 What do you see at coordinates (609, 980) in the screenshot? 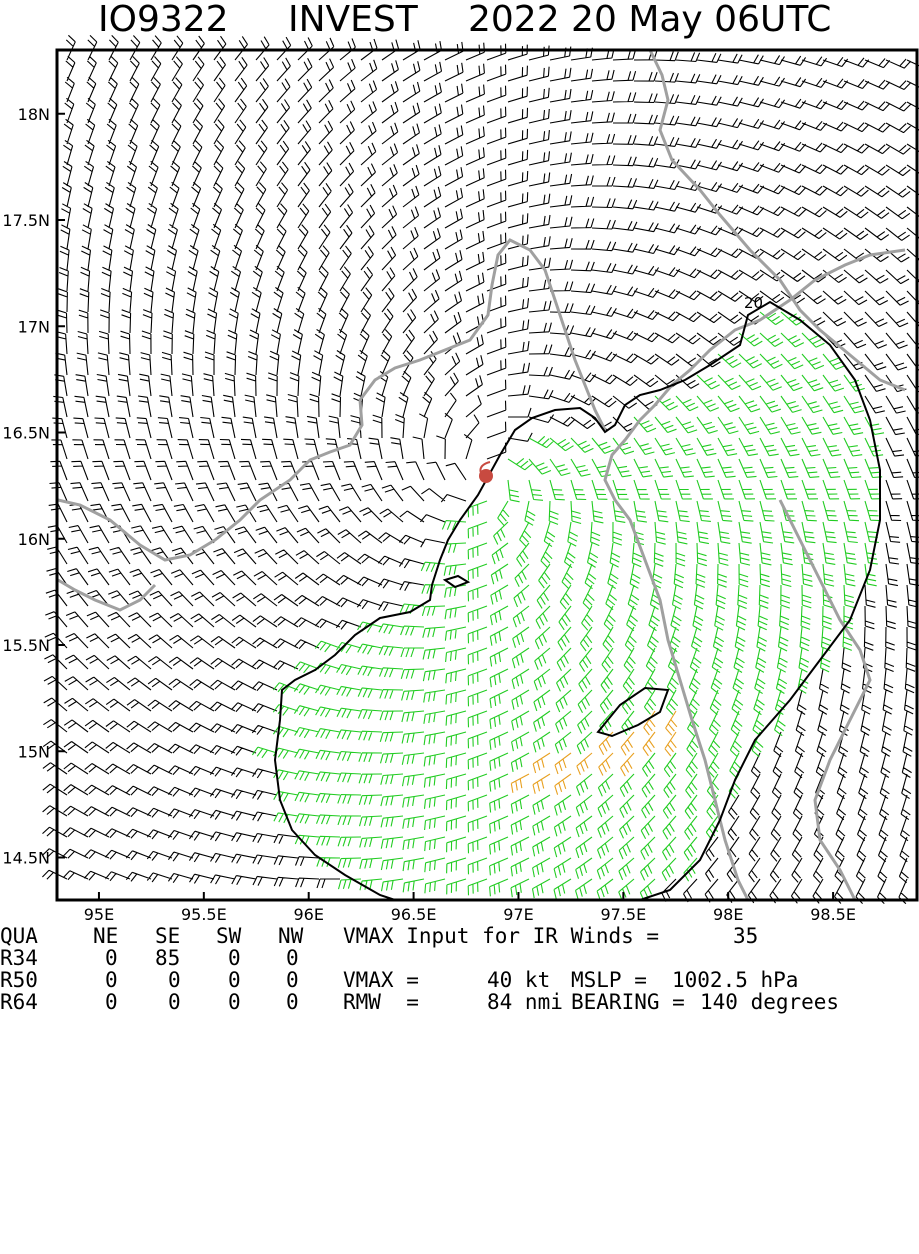
I see `mslp-label: MSLP =` at bounding box center [609, 980].